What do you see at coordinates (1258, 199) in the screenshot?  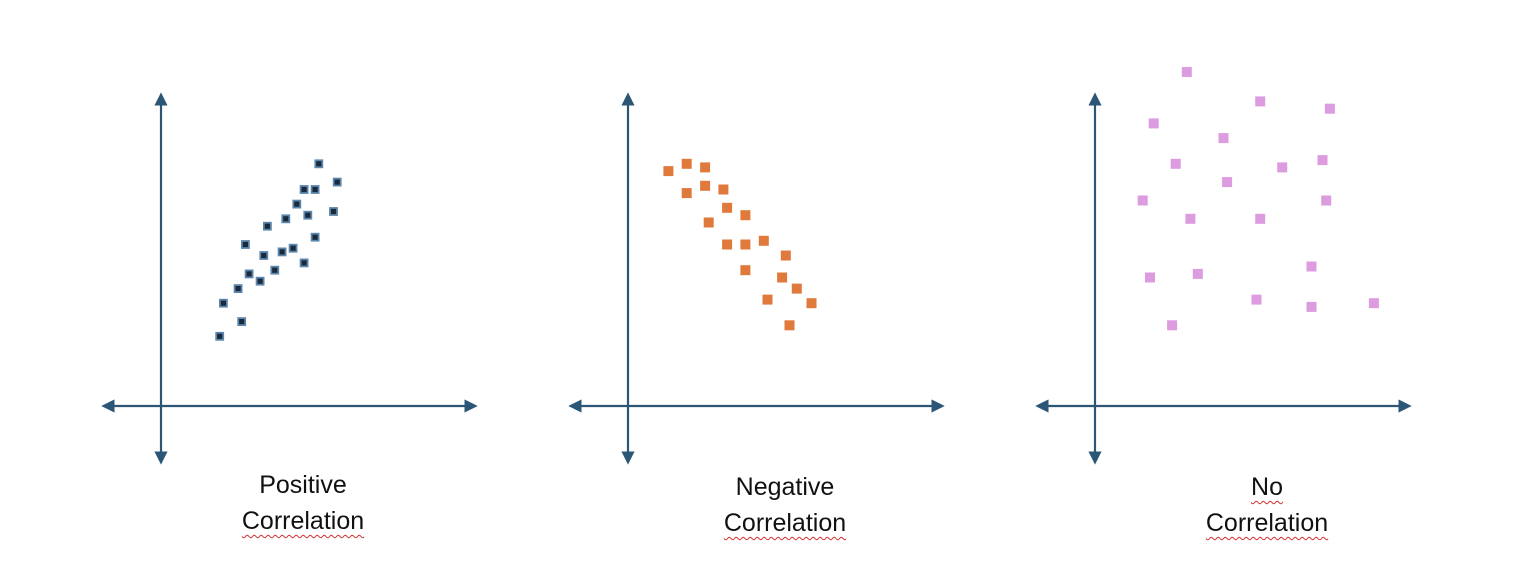 I see `no-correlation-points` at bounding box center [1258, 199].